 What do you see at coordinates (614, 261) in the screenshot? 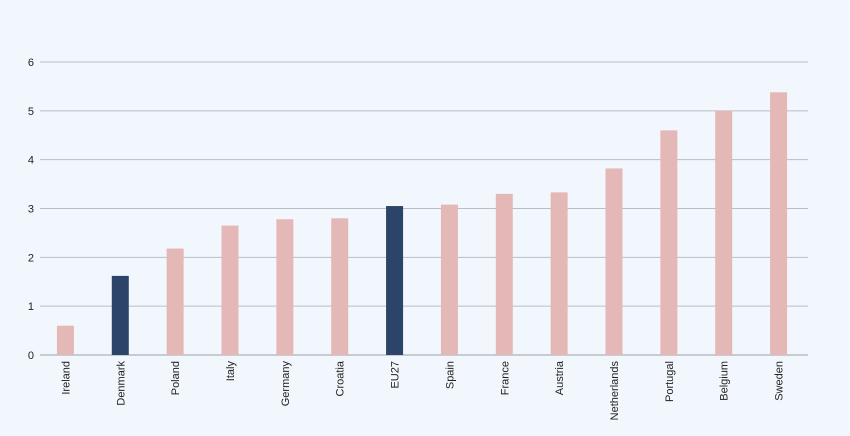
I see `bar-netherlands` at bounding box center [614, 261].